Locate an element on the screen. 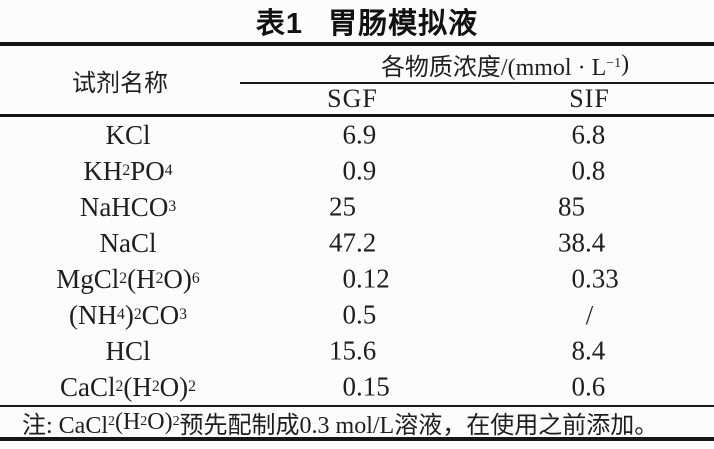  table-row: MgCl 2 (H 2 O) 6 0.12 0.33 is located at coordinates (357, 279).